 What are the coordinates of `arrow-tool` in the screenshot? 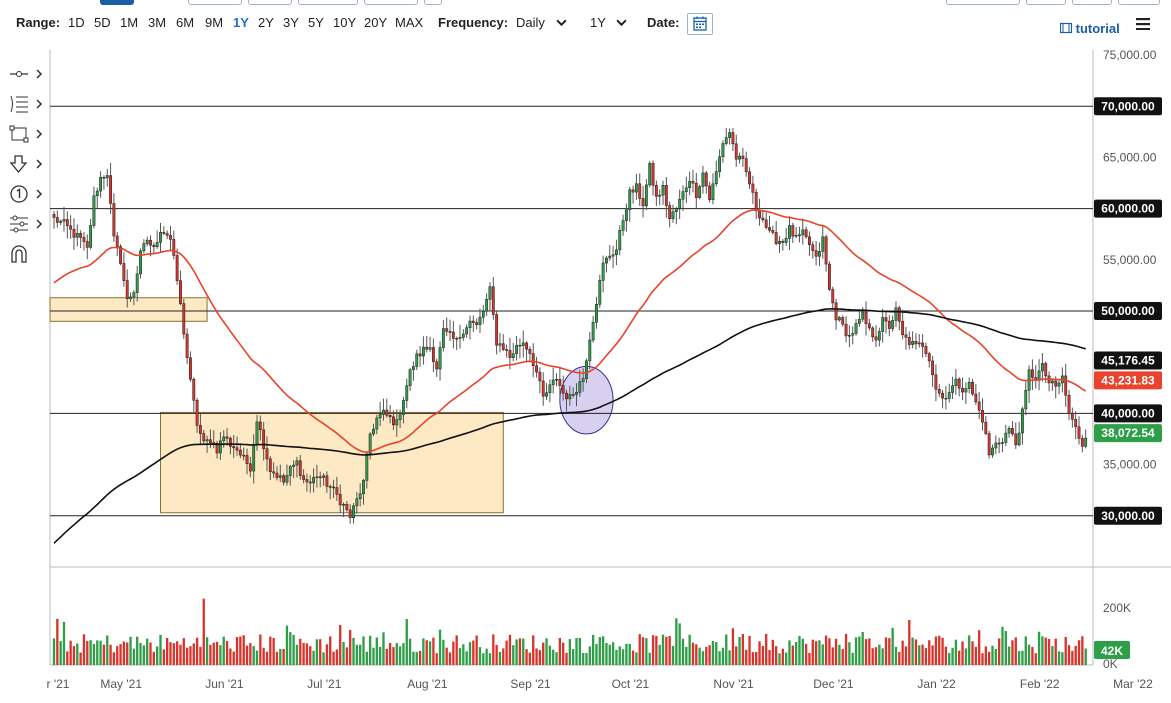 It's located at (26, 164).